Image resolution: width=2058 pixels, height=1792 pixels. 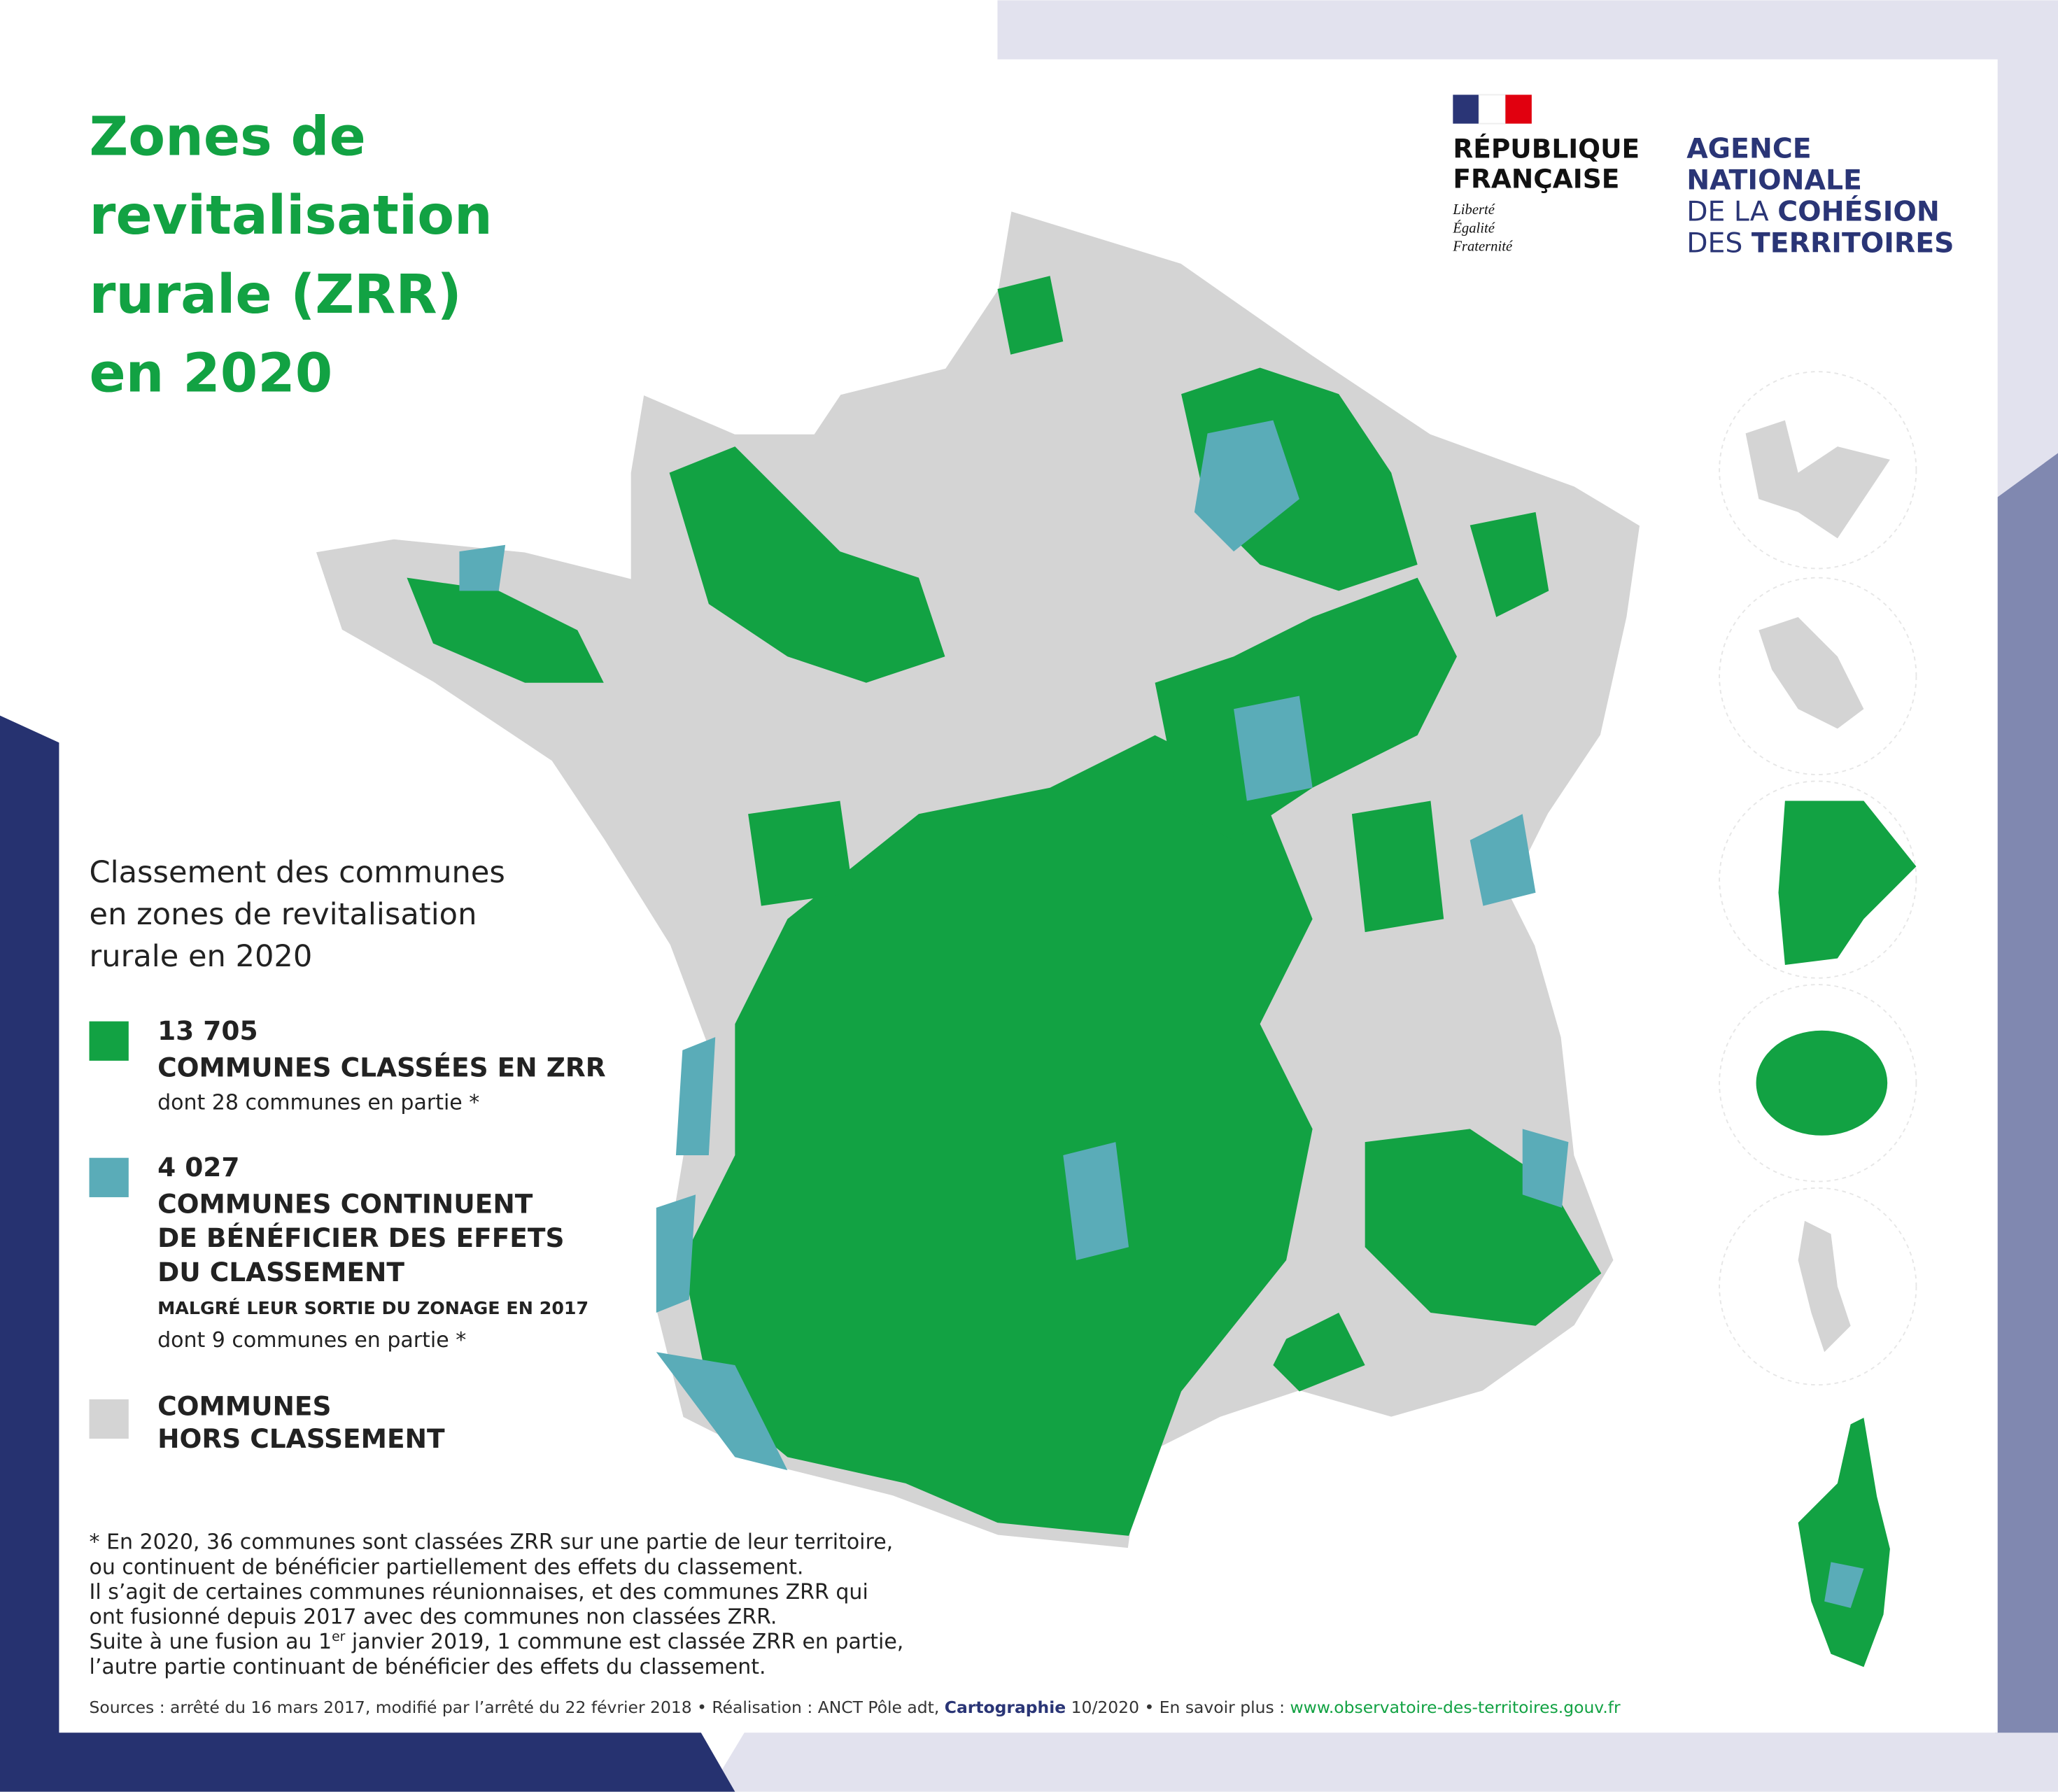 What do you see at coordinates (1817, 480) in the screenshot?
I see `inset-guadeloupe` at bounding box center [1817, 480].